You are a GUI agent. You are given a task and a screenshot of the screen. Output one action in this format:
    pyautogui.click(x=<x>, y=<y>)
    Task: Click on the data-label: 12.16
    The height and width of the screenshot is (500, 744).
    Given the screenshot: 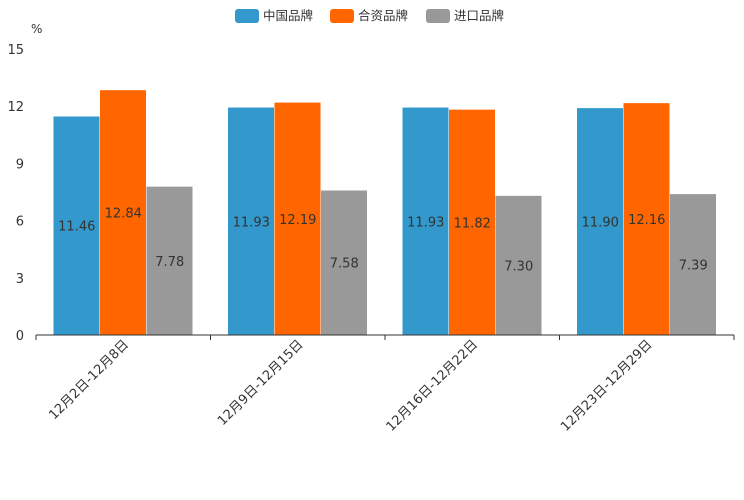 What is the action you would take?
    pyautogui.click(x=646, y=220)
    